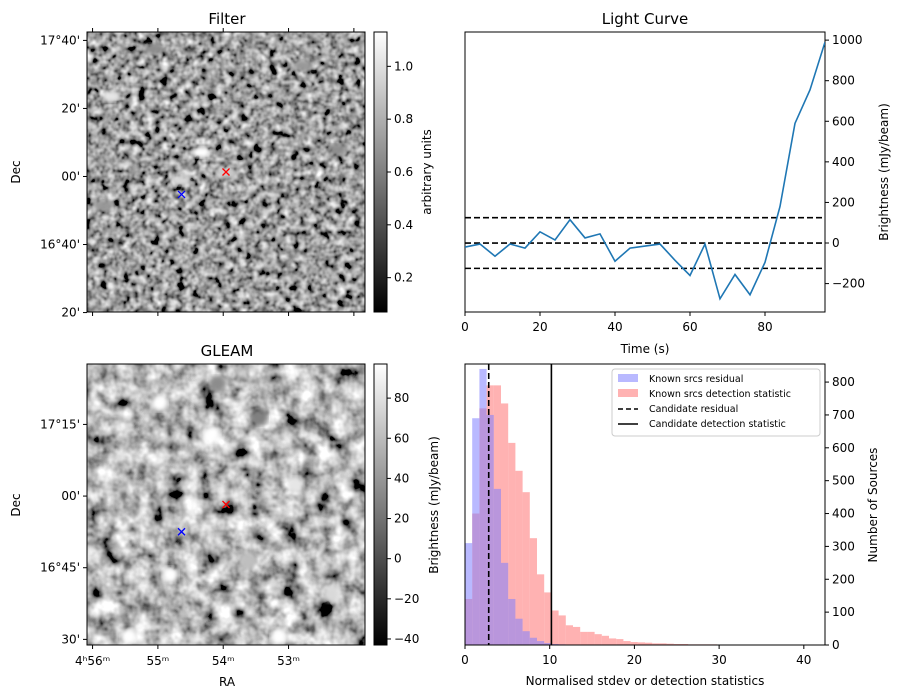 Image resolution: width=902 pixels, height=699 pixels. Describe the element at coordinates (873, 505) in the screenshot. I see `histogram-y-label: Number of Sources` at that location.